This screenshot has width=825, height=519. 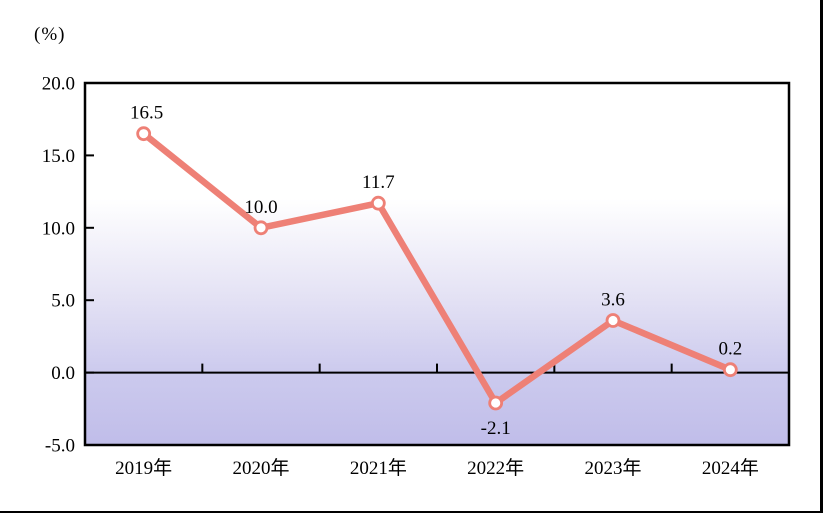 What do you see at coordinates (143, 468) in the screenshot?
I see `x-tick-label: 2019年` at bounding box center [143, 468].